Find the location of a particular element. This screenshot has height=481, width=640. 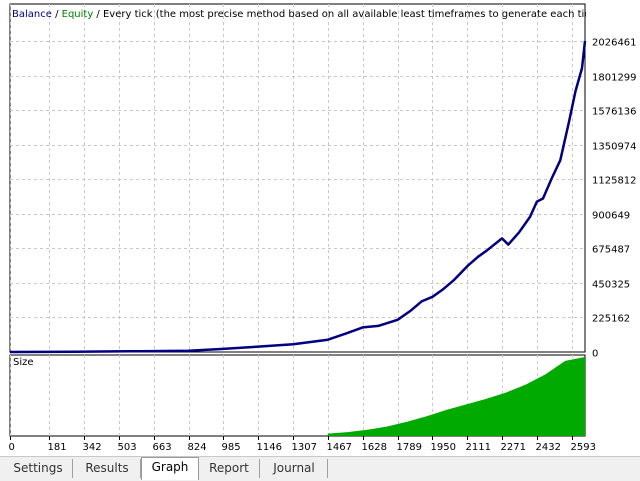

y-tick-label: 225162 is located at coordinates (611, 319).